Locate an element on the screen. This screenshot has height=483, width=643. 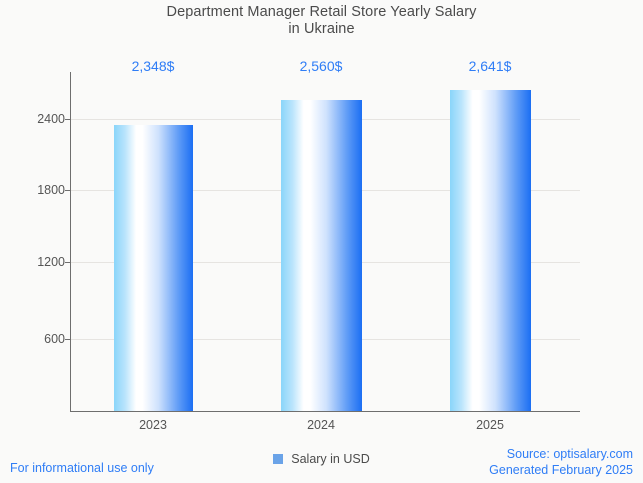
x-tick-label-2023: 2023 is located at coordinates (153, 425).